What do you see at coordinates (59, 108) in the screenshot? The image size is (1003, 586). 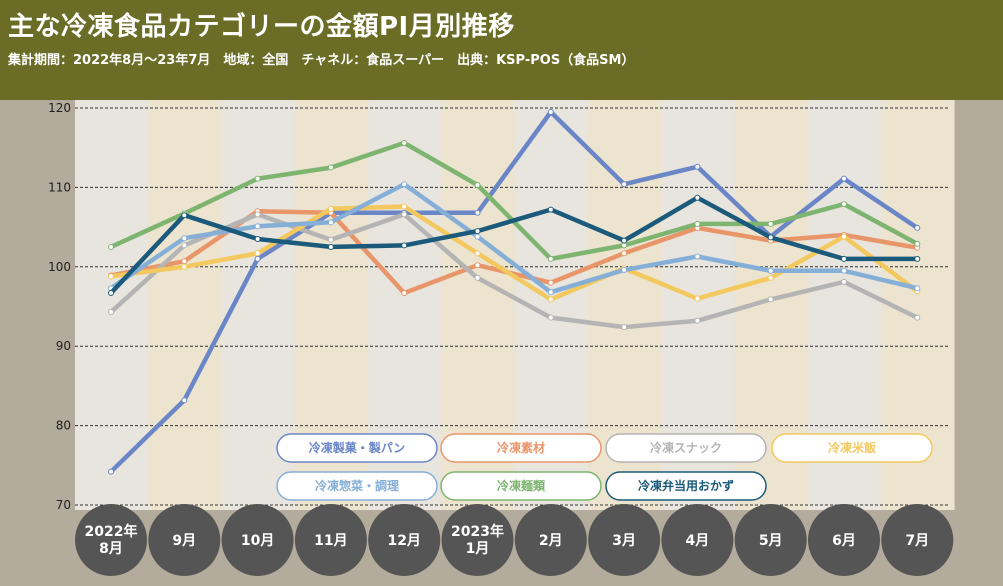 I see `y-tick-label: 120` at bounding box center [59, 108].